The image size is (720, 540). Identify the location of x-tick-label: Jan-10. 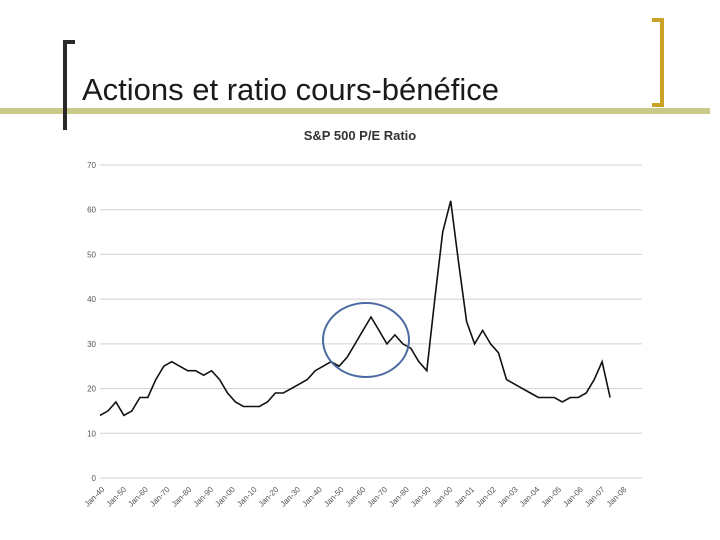
(247, 497).